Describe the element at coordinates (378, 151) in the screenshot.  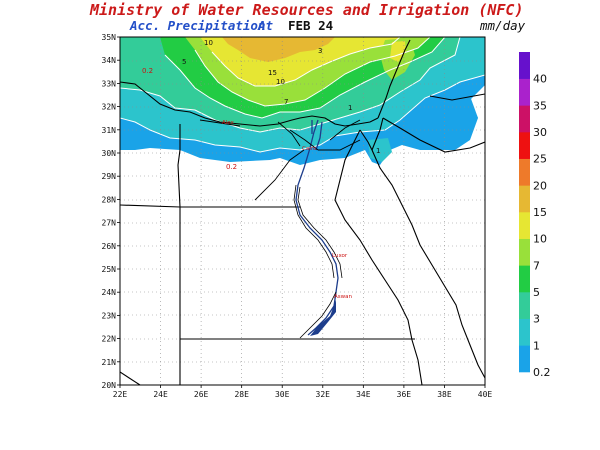
I see `contour-label-1-b: 1` at that location.